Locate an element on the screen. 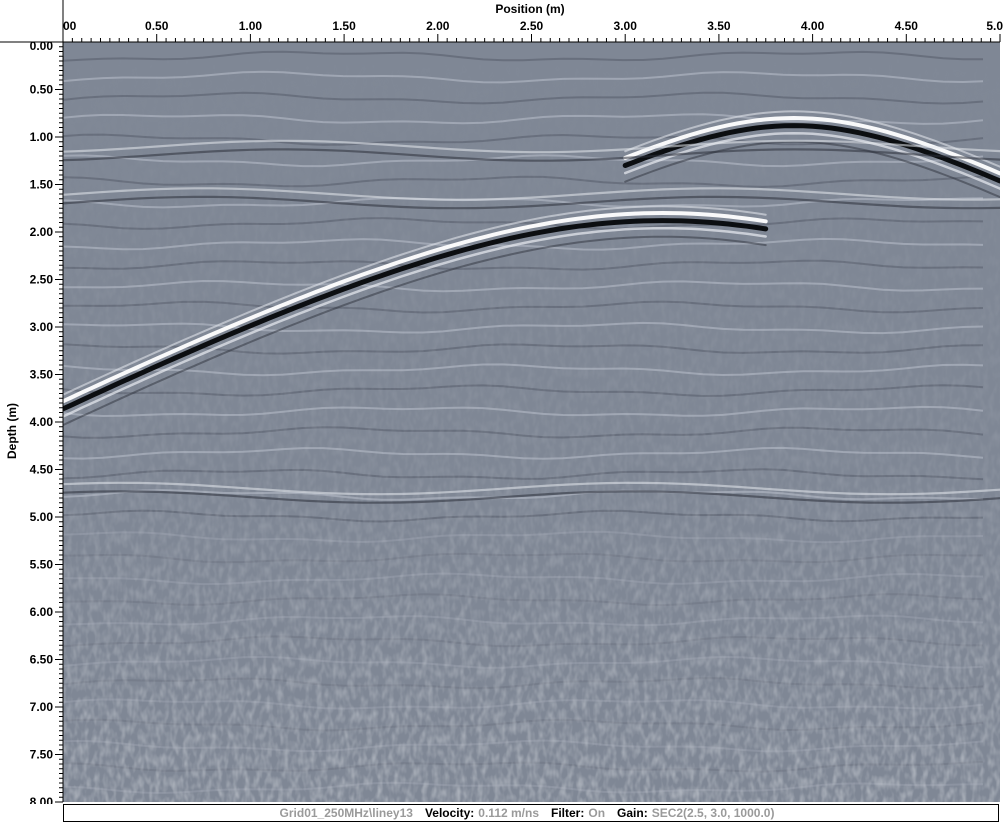 The image size is (1003, 826). x-tick-label: 4.50 is located at coordinates (907, 26).